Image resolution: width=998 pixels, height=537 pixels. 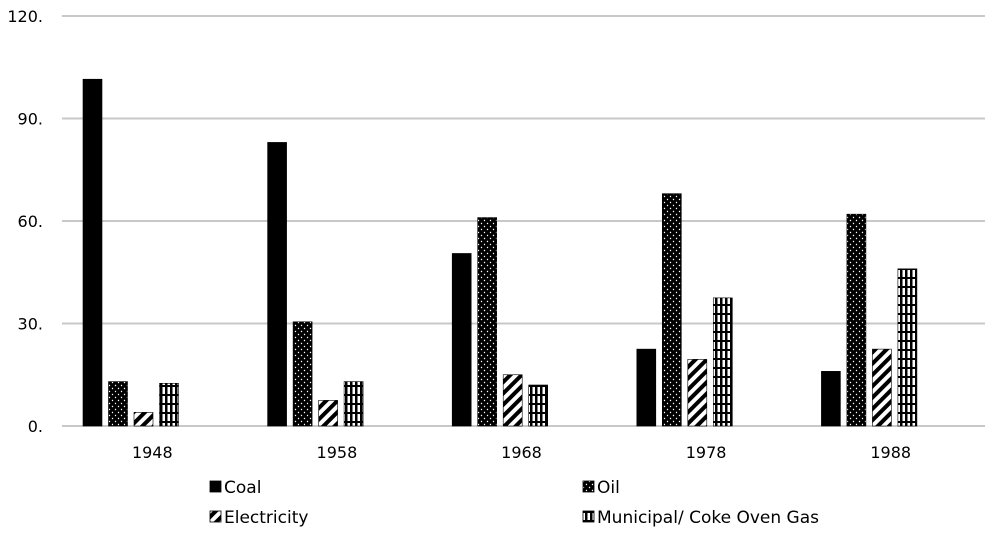 I want to click on bar-oil-1988, so click(x=856, y=320).